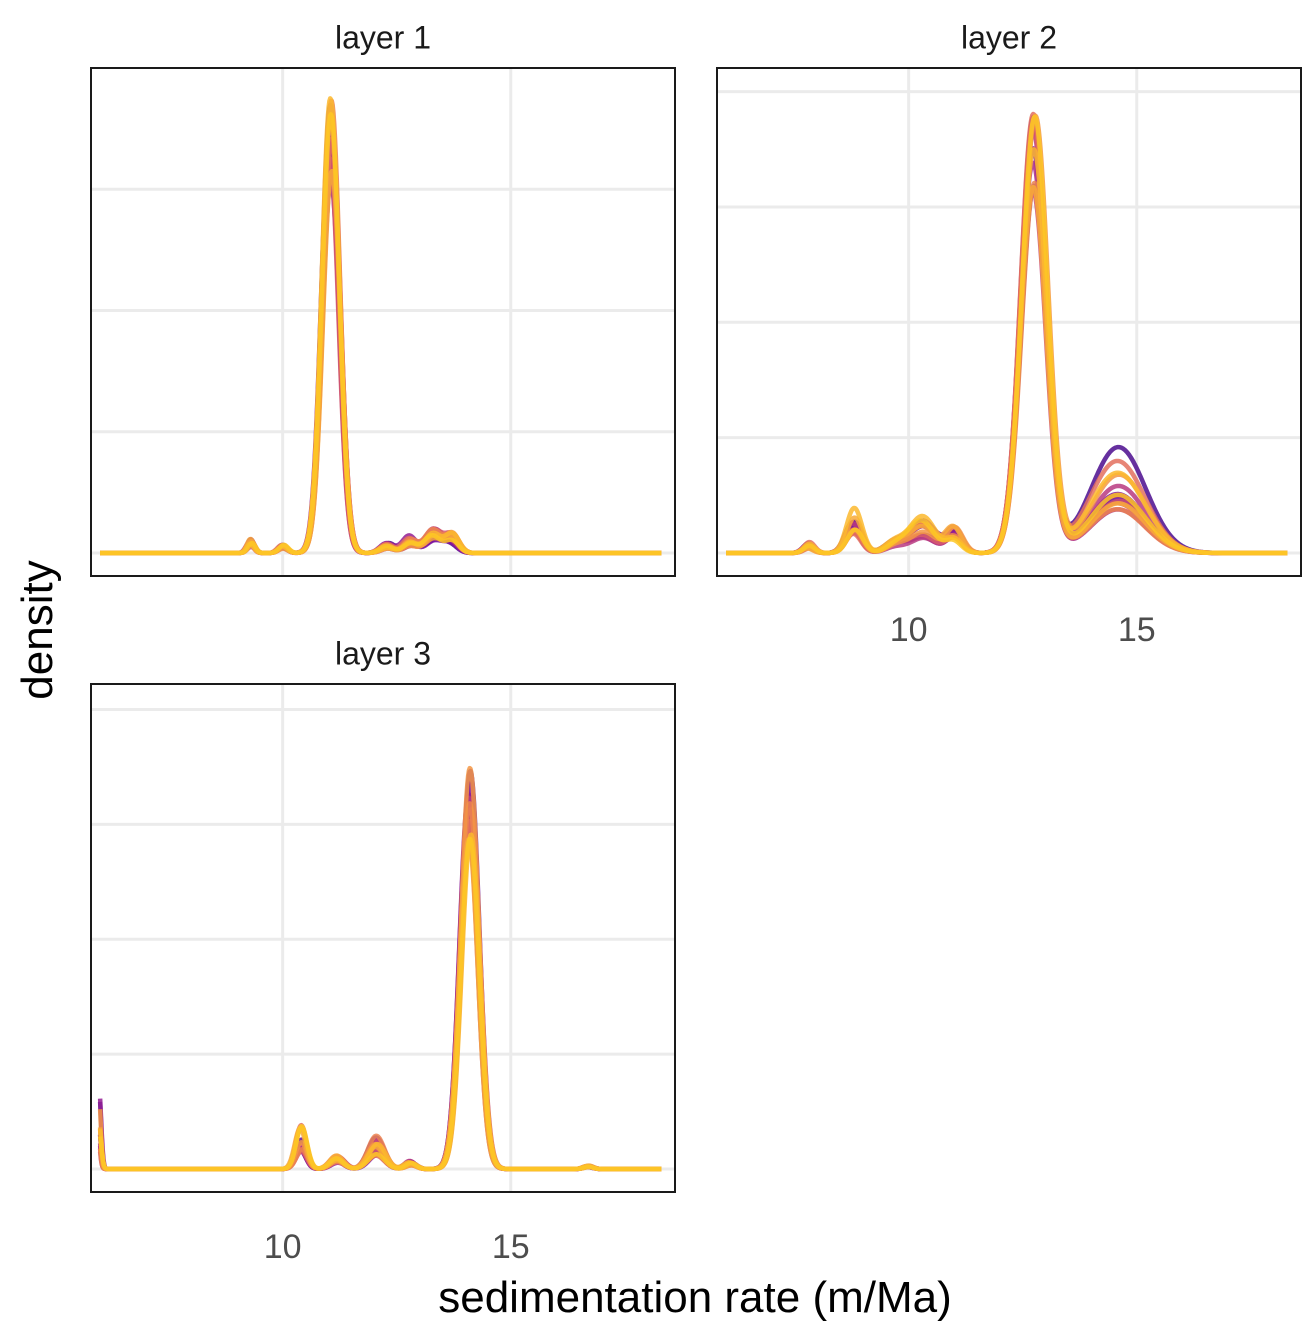 The width and height of the screenshot is (1303, 1326). Describe the element at coordinates (383, 37) in the screenshot. I see `facet-title: layer 1` at that location.